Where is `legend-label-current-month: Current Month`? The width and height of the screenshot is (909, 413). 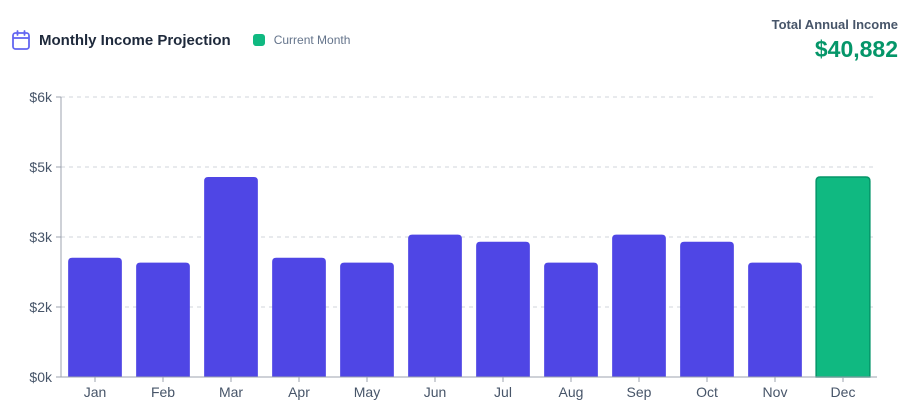 legend-label-current-month: Current Month is located at coordinates (312, 40).